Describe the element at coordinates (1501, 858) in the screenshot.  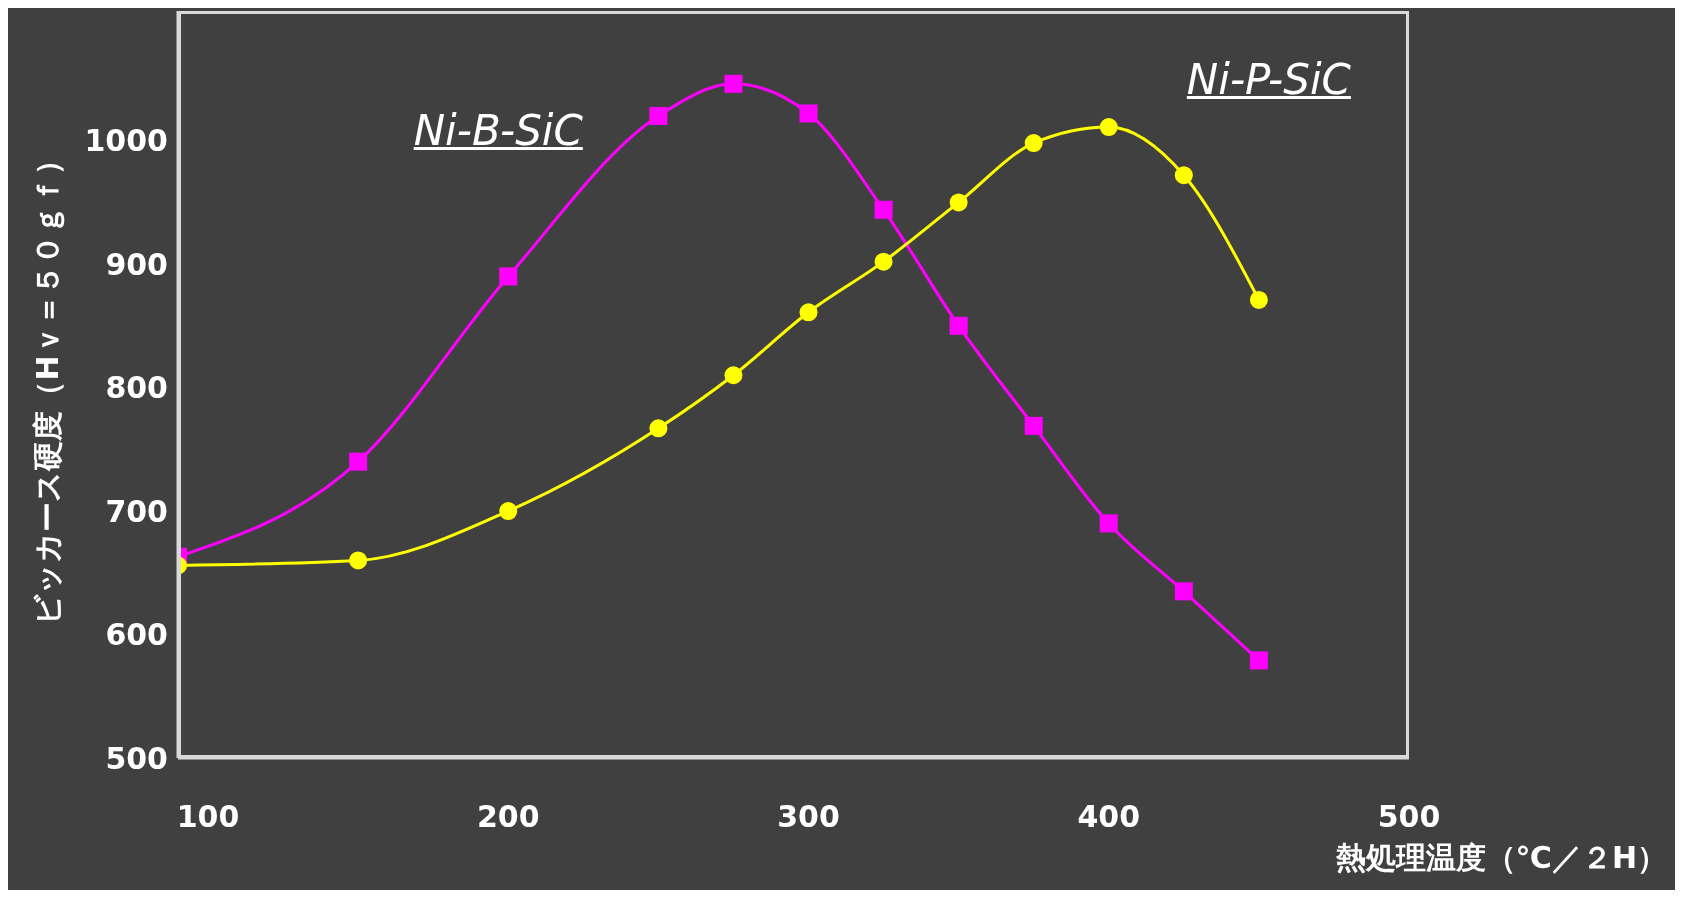
I see `x-axis-title: 熱処理温度（℃／２H）` at that location.